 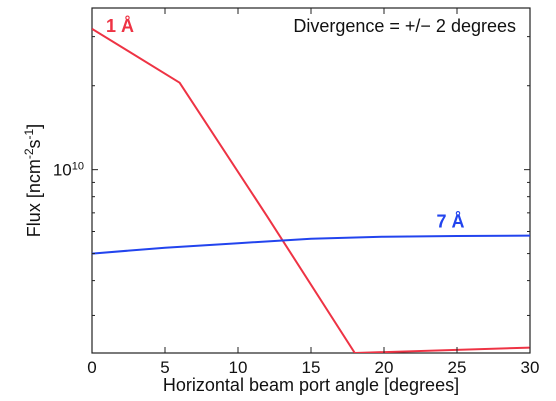 What do you see at coordinates (91, 367) in the screenshot?
I see `x-tick-label-0: 0` at bounding box center [91, 367].